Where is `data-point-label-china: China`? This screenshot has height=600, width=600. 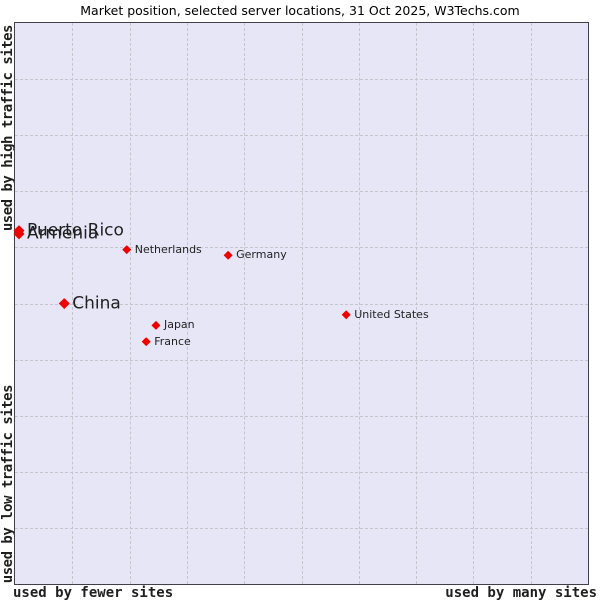 data-point-label-china: China is located at coordinates (96, 303).